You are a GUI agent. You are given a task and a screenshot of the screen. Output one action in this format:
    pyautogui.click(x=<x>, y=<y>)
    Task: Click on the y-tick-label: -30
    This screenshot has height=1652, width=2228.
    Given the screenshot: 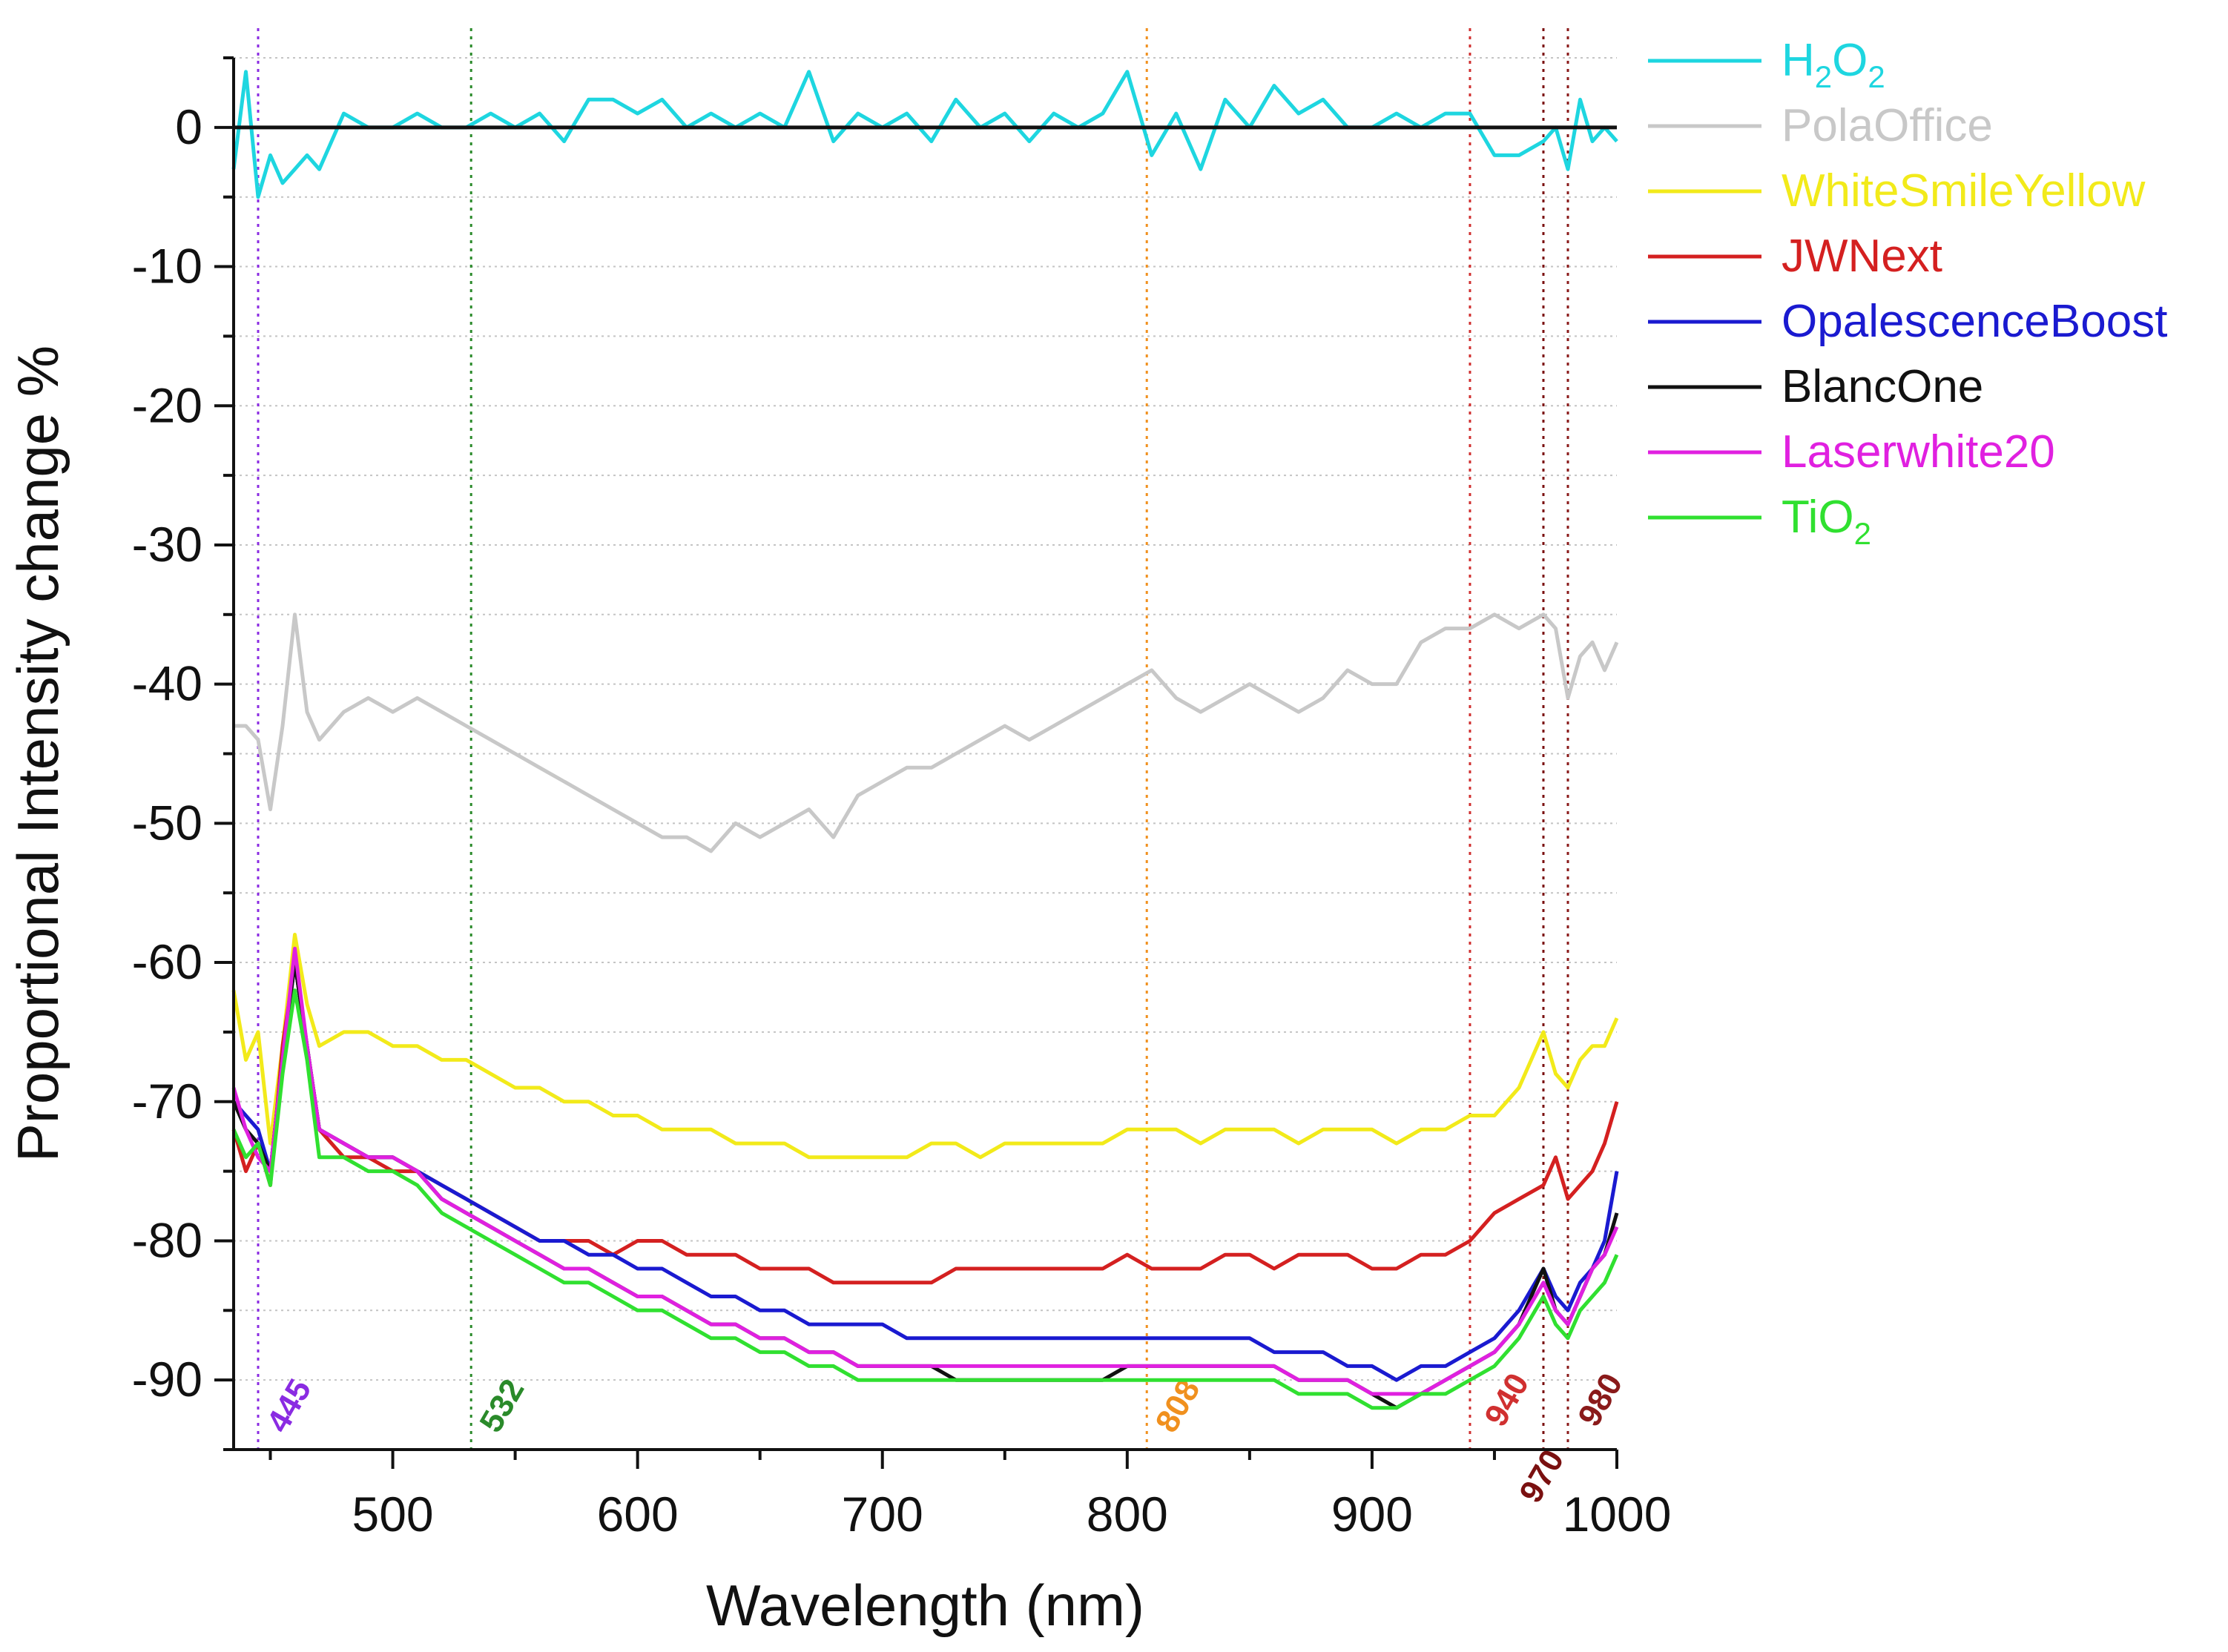 What is the action you would take?
    pyautogui.click(x=167, y=544)
    